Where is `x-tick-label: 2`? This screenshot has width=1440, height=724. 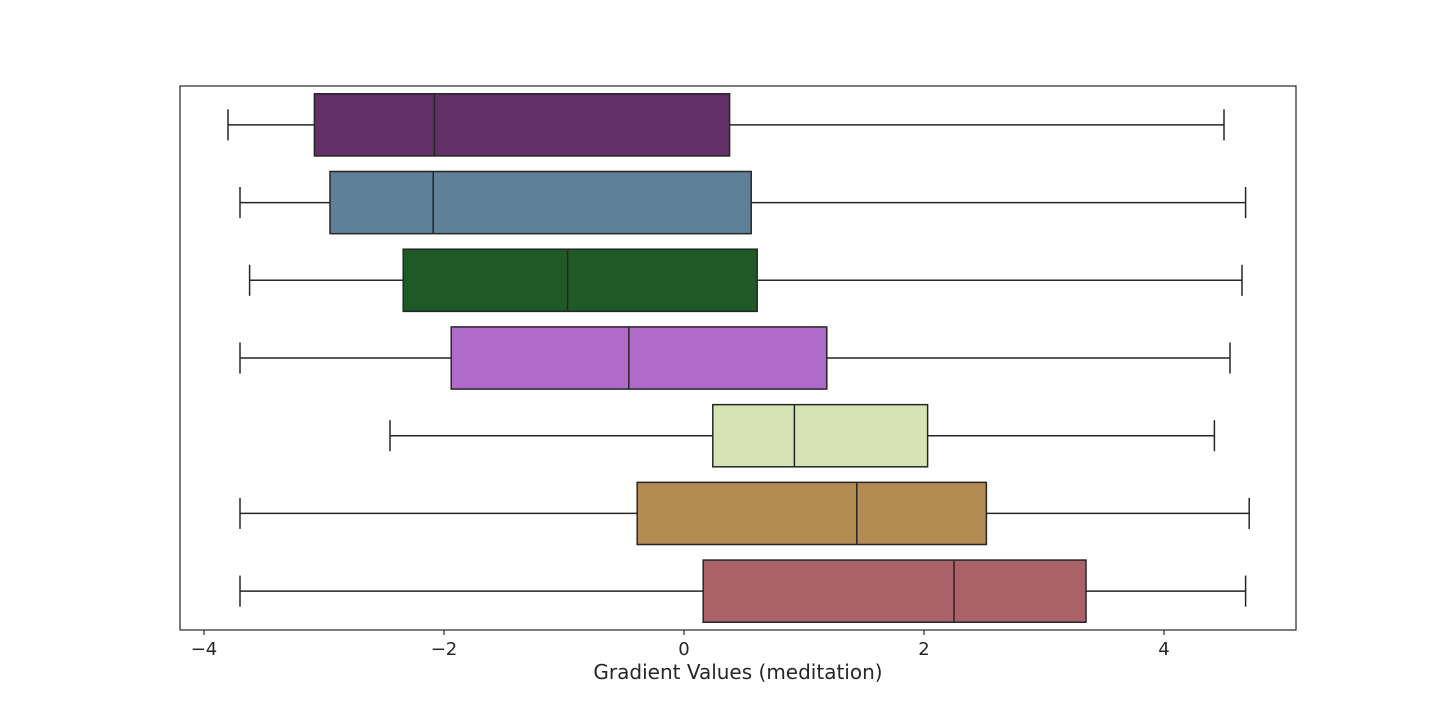
x-tick-label: 2 is located at coordinates (923, 649).